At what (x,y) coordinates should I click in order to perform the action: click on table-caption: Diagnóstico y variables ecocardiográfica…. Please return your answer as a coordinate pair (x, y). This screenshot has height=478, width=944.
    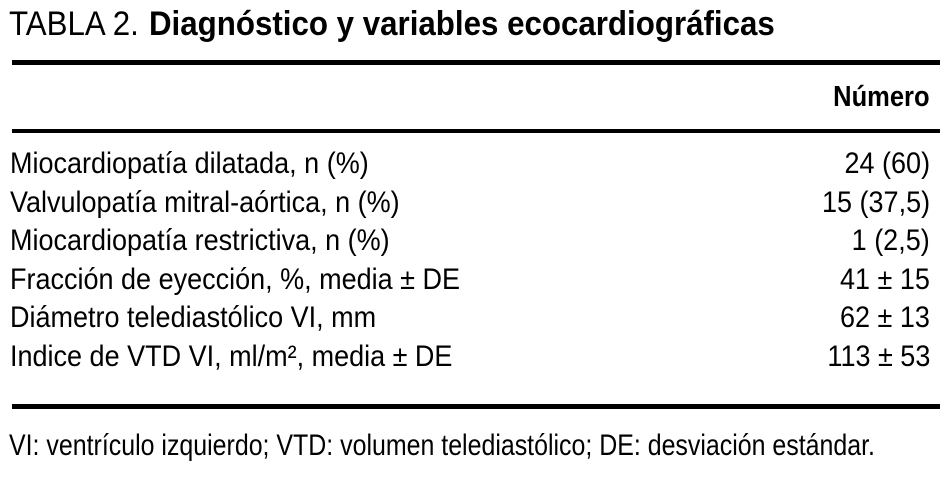
    Looking at the image, I should click on (461, 24).